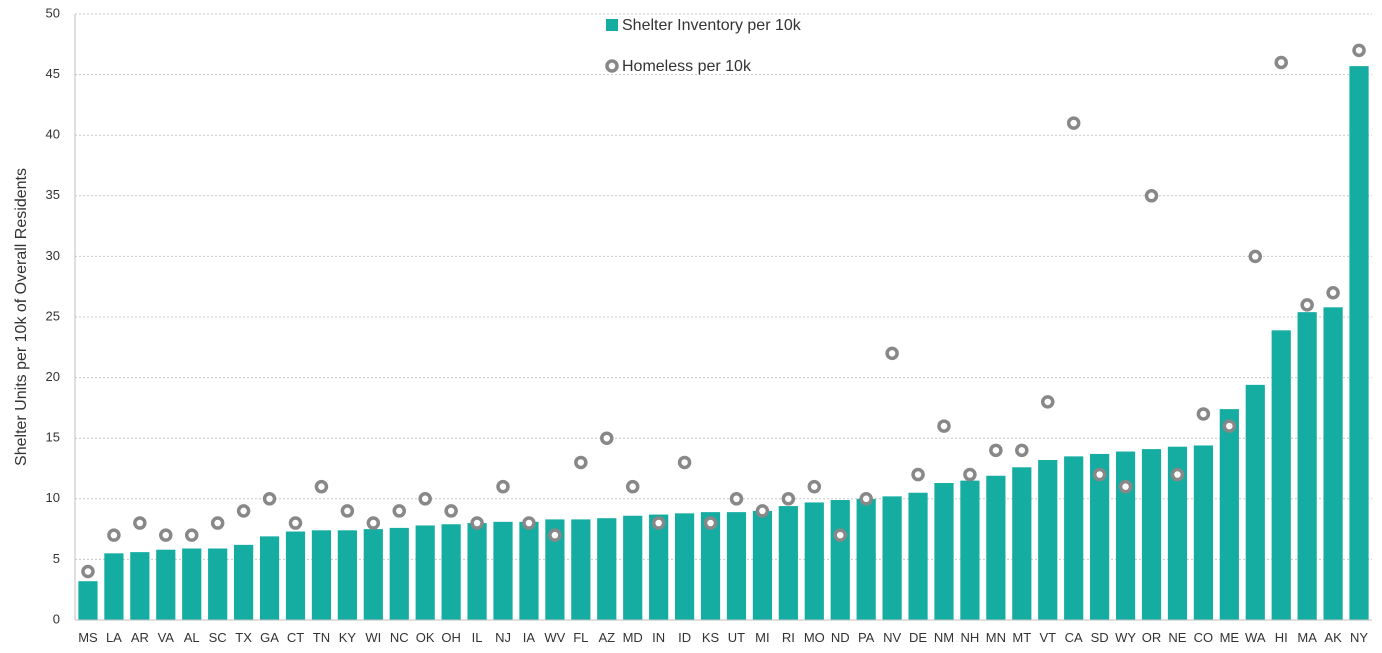 The image size is (1382, 653). Describe the element at coordinates (607, 569) in the screenshot. I see `bar-az` at that location.